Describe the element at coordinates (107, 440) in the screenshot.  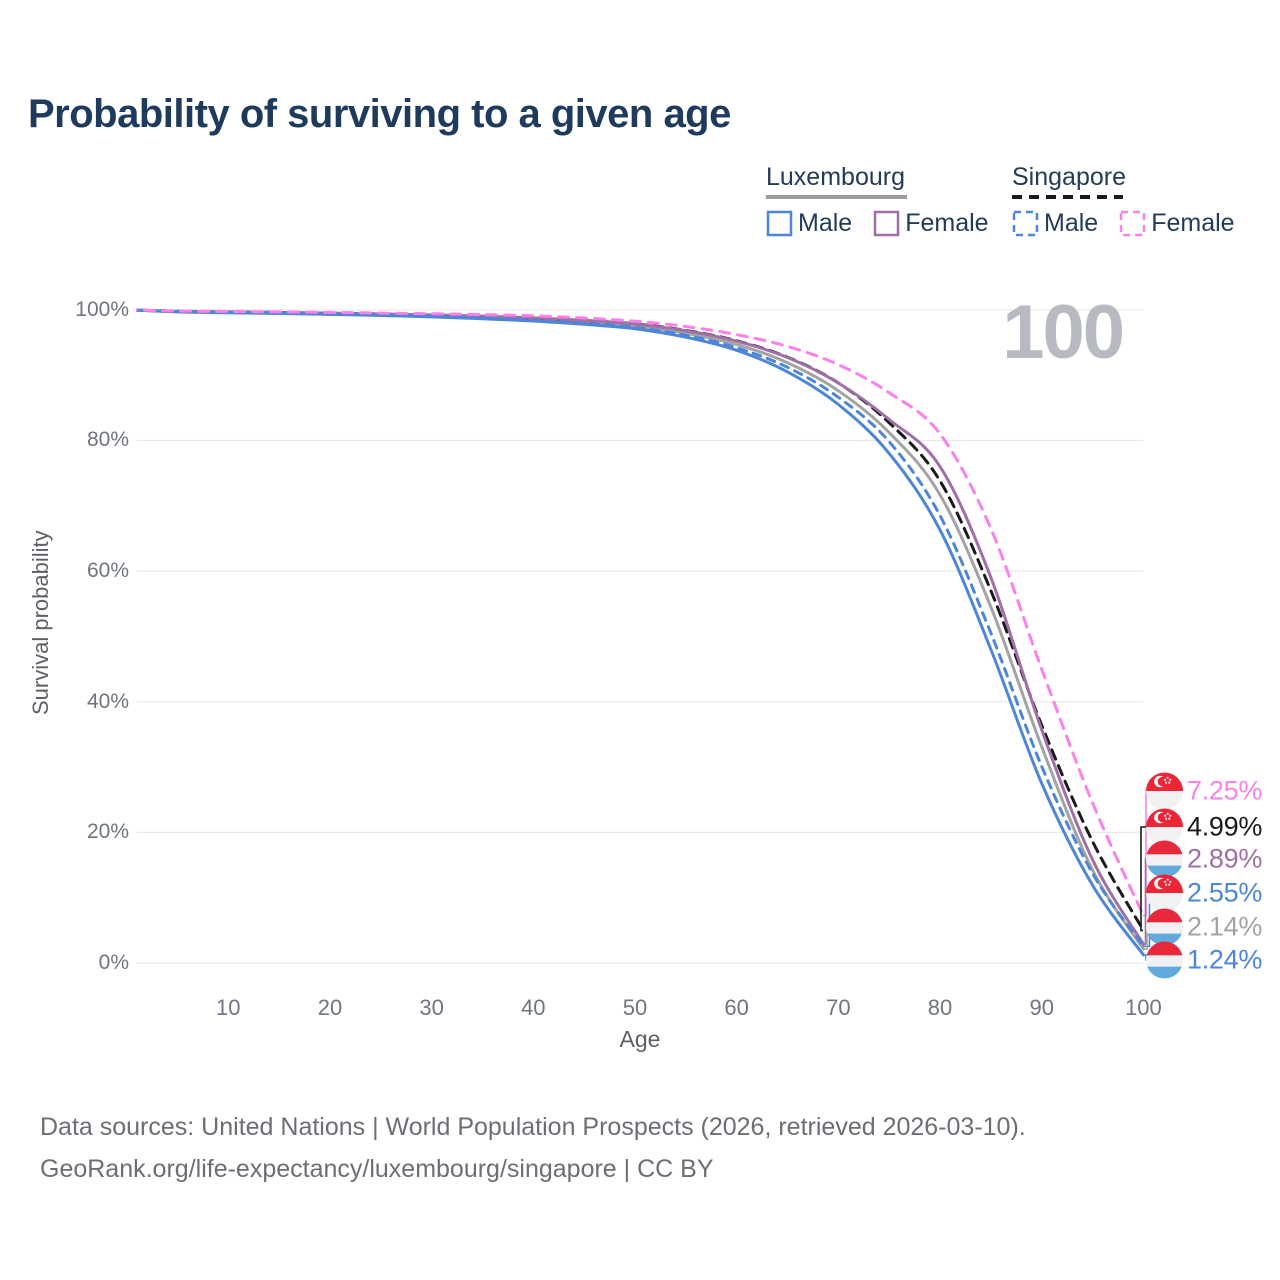
I see `y-tick-label: 80%` at that location.